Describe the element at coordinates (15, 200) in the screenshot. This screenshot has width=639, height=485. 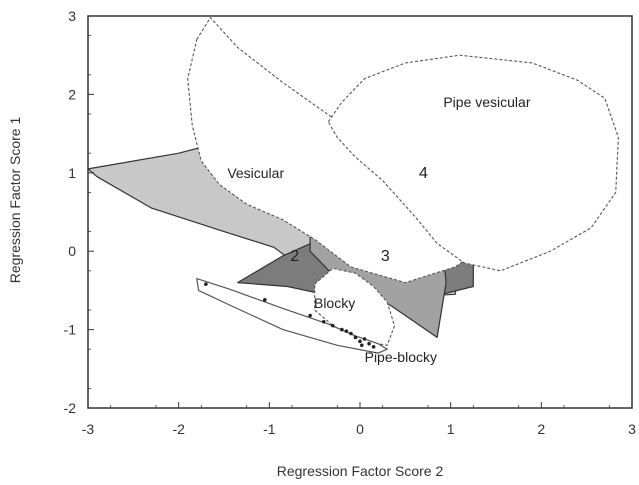
I see `y-axis-title: Regression Factor Score 1` at that location.